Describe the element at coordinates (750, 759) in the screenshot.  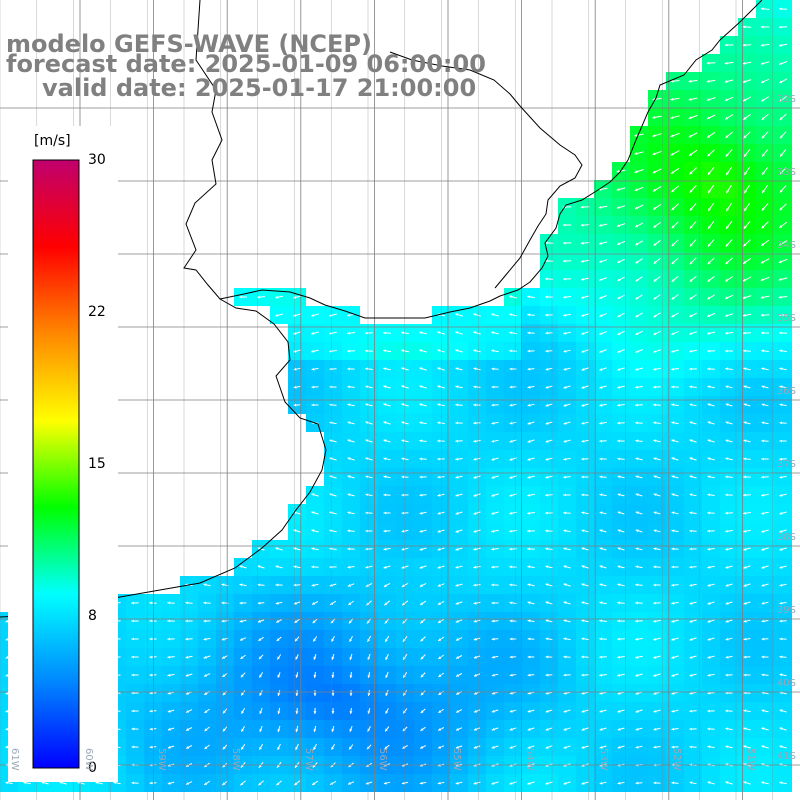
I see `longitude-label: 51W` at that location.